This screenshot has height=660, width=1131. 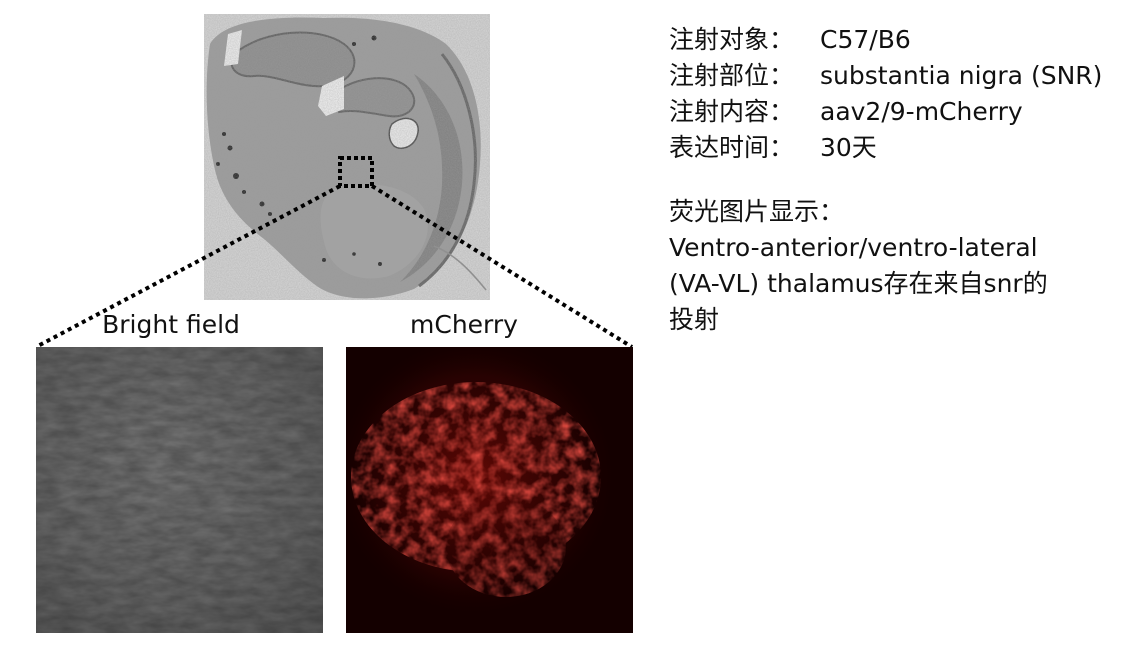 What do you see at coordinates (921, 111) in the screenshot?
I see `info-value: aav2/9-mCherry` at bounding box center [921, 111].